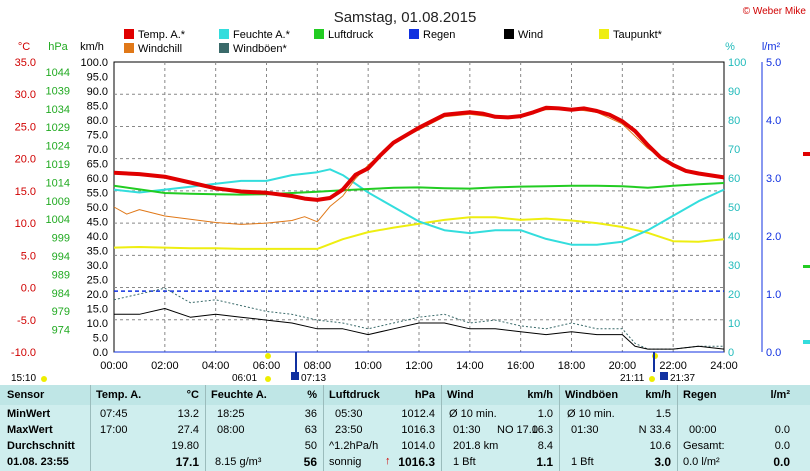 Image resolution: width=810 pixels, height=471 pixels. I want to click on windboeen-bft: 1 Bft, so click(582, 462).